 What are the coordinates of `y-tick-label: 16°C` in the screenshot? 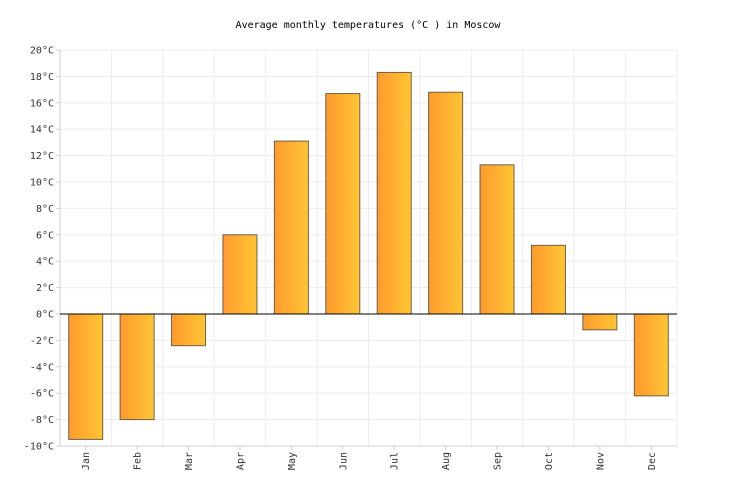 It's located at (42, 103).